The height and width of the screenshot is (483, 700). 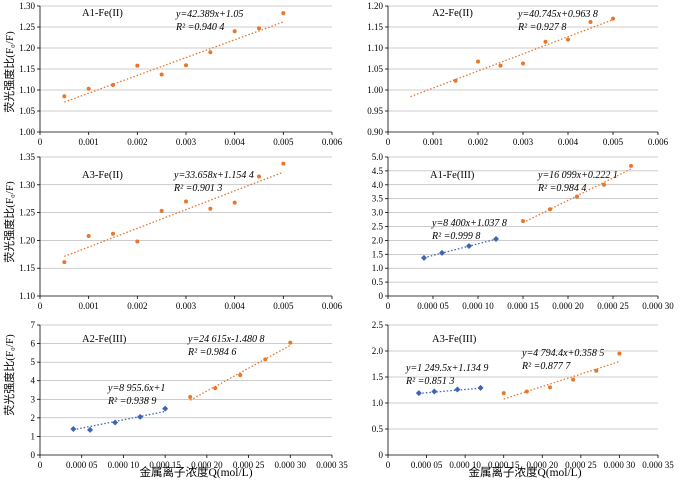 What do you see at coordinates (33, 362) in the screenshot?
I see `y-tick-label: 5` at bounding box center [33, 362].